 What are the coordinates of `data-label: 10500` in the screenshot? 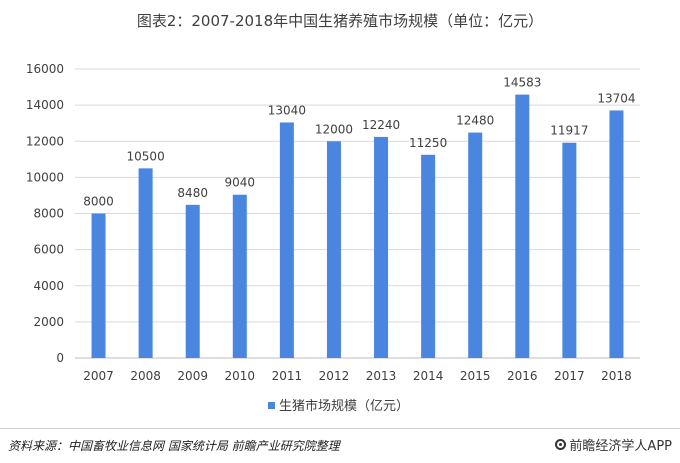 It's located at (146, 156).